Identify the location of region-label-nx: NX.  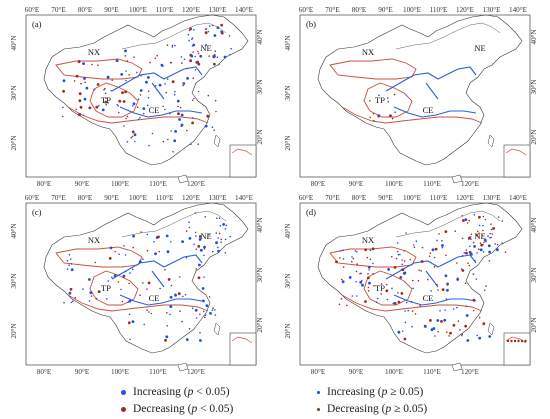
(94, 240).